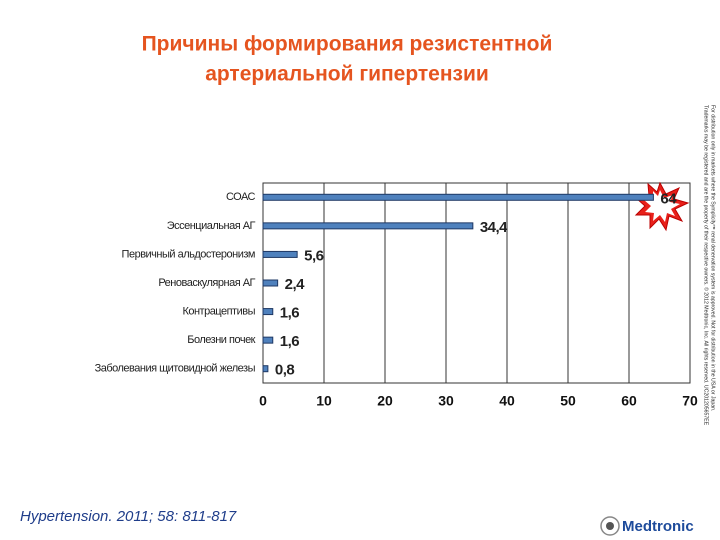 The image size is (720, 540). Describe the element at coordinates (507, 401) in the screenshot. I see `x-tick-label: 40` at that location.